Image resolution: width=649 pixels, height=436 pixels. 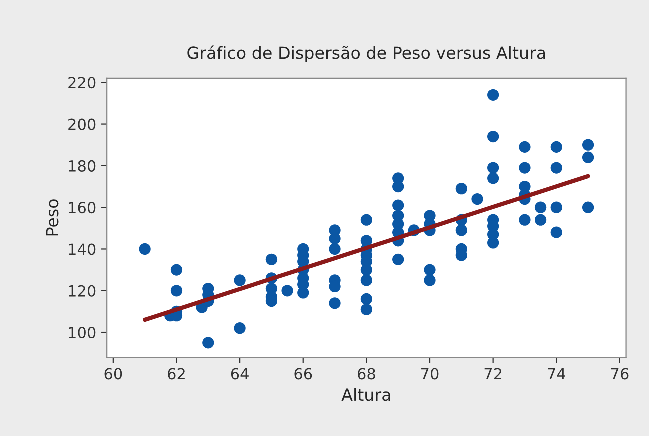 I want to click on x-tick-label: 76, so click(x=620, y=374).